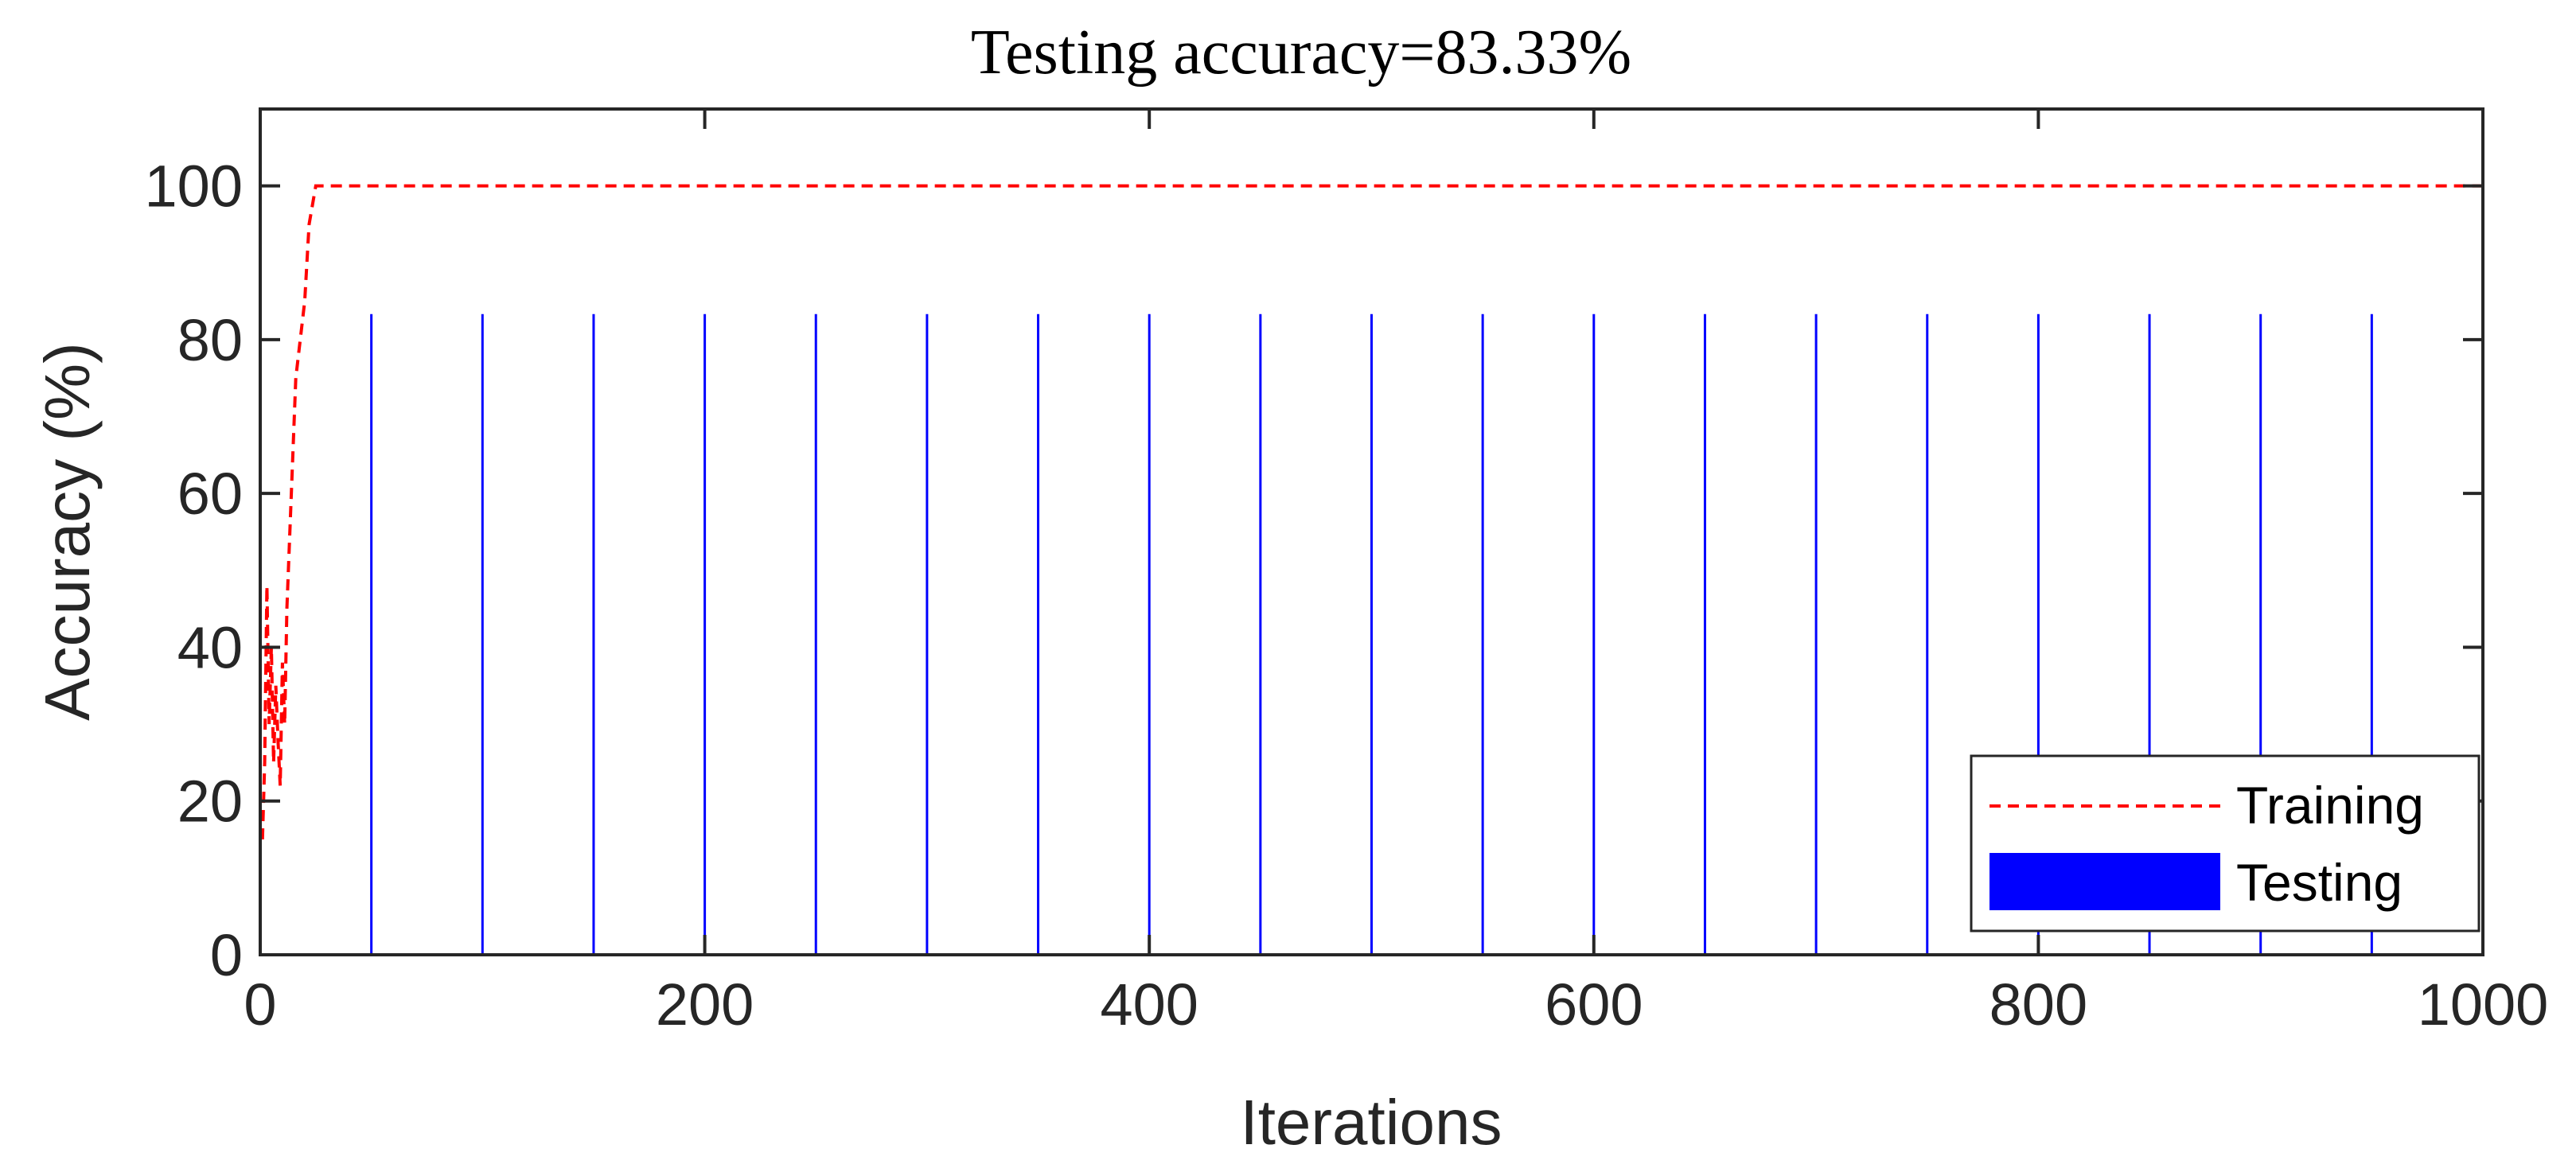 The height and width of the screenshot is (1172, 2576). Describe the element at coordinates (210, 647) in the screenshot. I see `y-tick-label: 40` at that location.